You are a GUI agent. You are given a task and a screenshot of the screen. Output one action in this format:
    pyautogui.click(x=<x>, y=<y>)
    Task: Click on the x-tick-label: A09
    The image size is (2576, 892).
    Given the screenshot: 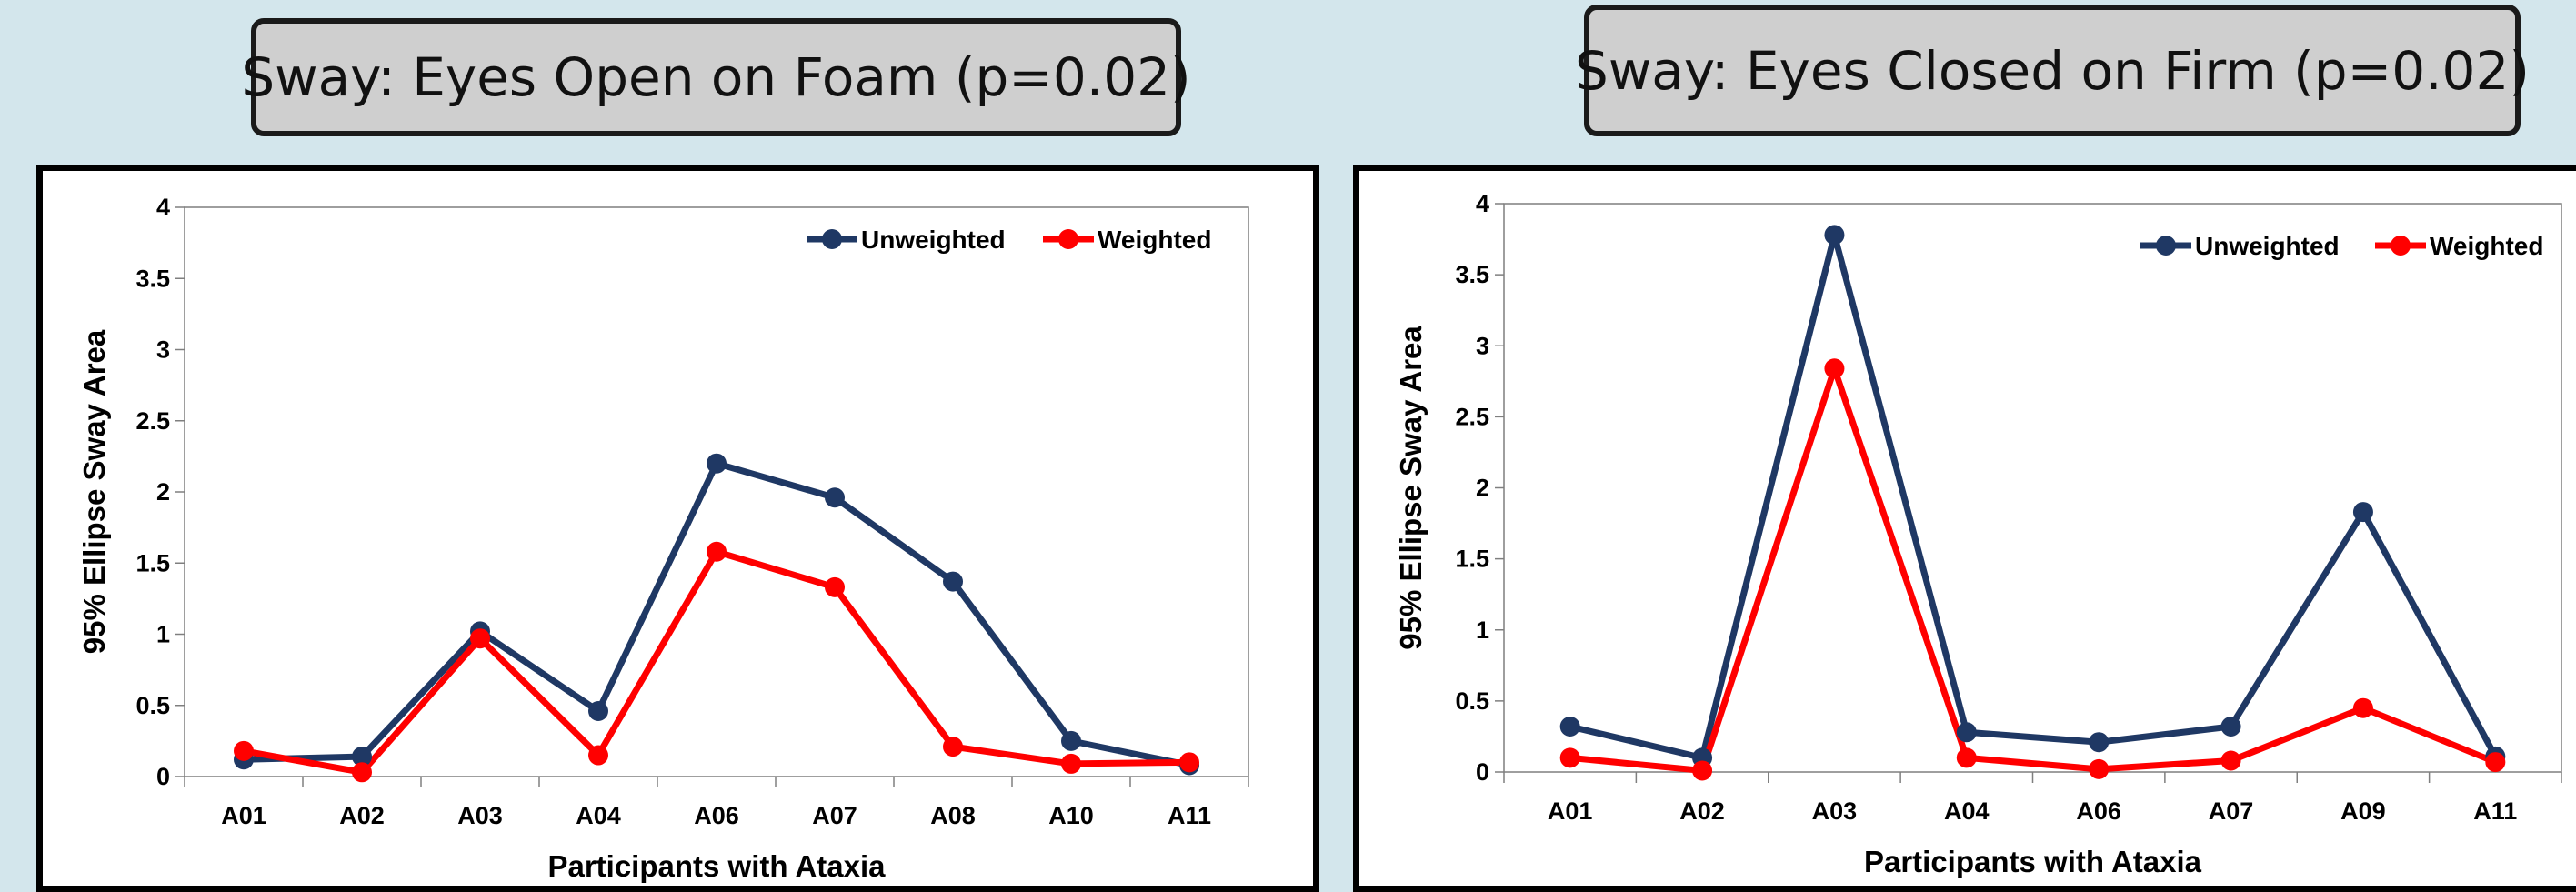 What is the action you would take?
    pyautogui.click(x=2363, y=811)
    